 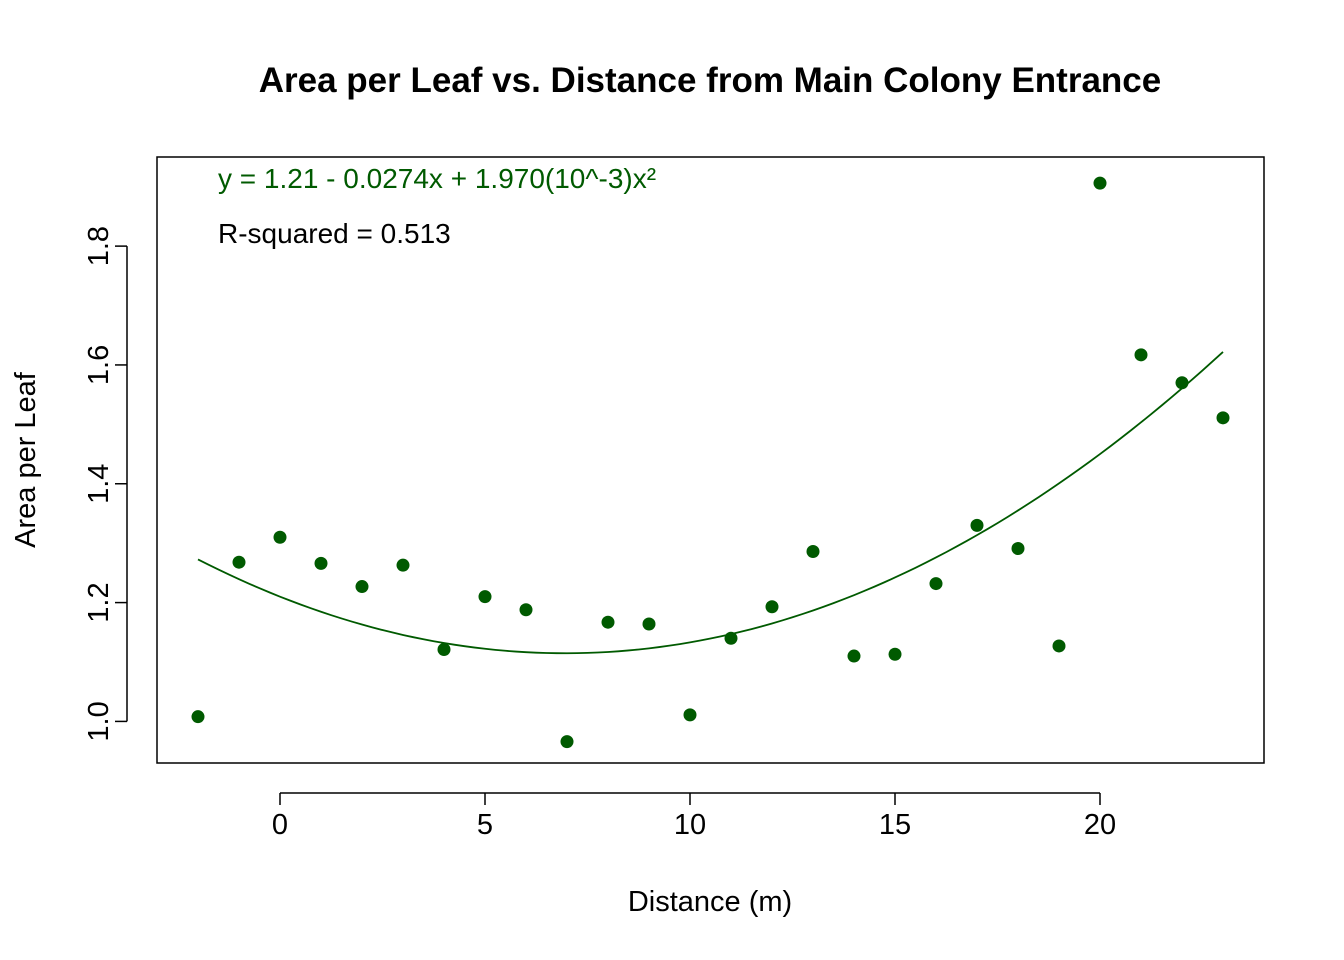 What do you see at coordinates (1100, 825) in the screenshot?
I see `x-tick-label: 20` at bounding box center [1100, 825].